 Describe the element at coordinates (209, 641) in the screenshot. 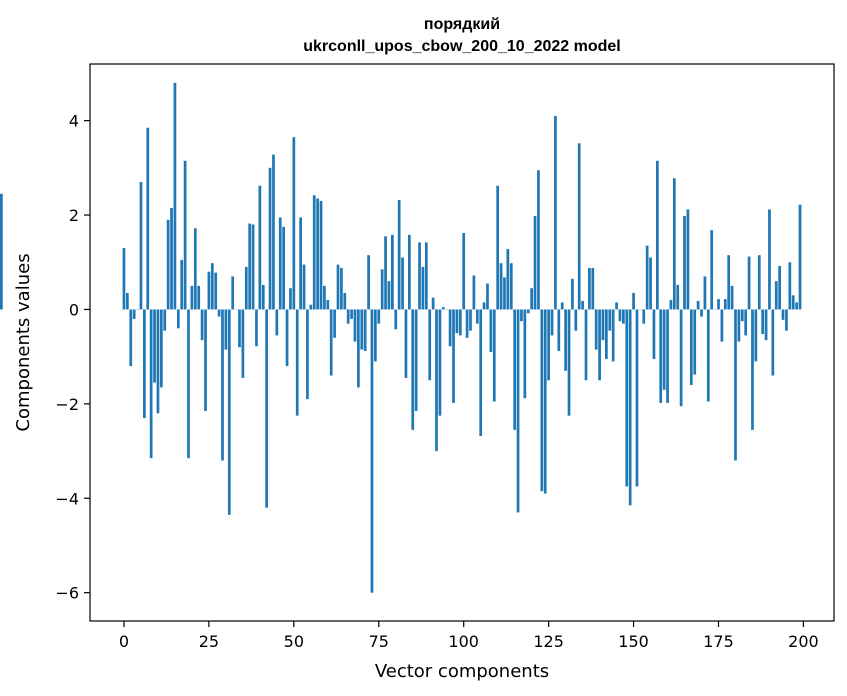

I see `x-tick-label: 25` at that location.